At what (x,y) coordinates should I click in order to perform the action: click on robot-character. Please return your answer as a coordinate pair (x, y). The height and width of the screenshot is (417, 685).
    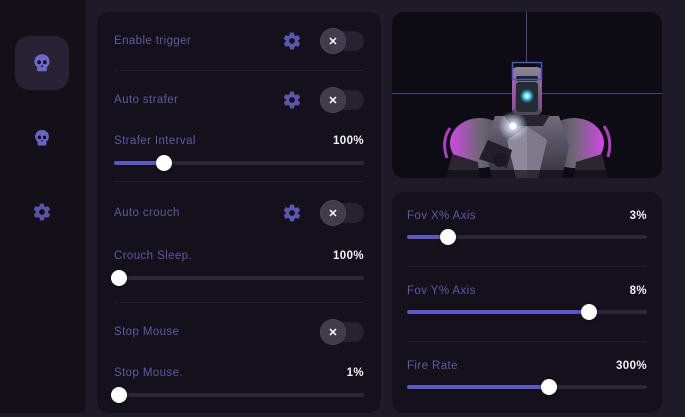
    Looking at the image, I should click on (527, 122).